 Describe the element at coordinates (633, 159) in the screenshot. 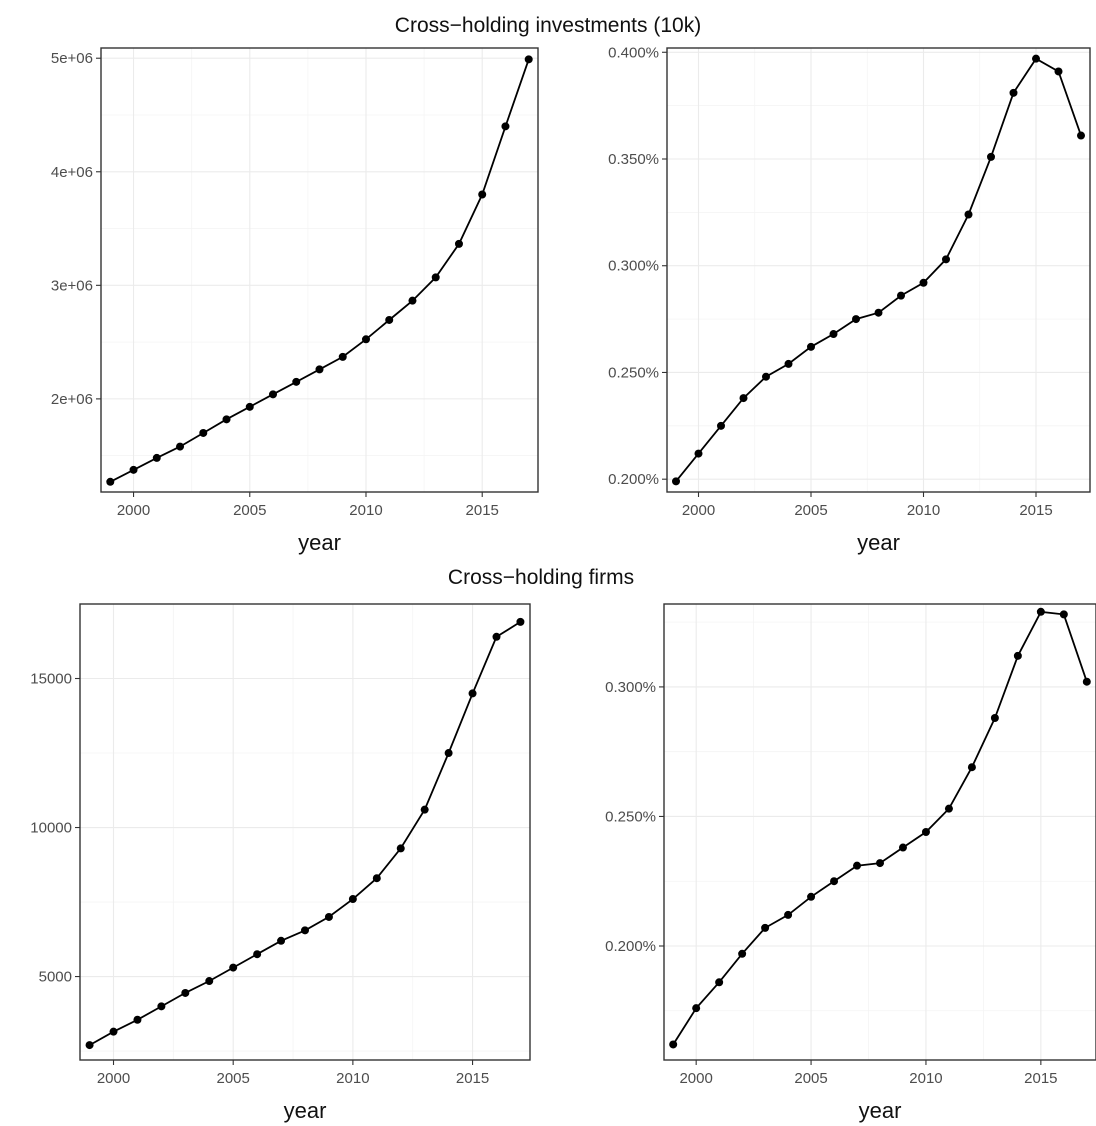

I see `investments-share-y-tick-label: 0.350%` at that location.